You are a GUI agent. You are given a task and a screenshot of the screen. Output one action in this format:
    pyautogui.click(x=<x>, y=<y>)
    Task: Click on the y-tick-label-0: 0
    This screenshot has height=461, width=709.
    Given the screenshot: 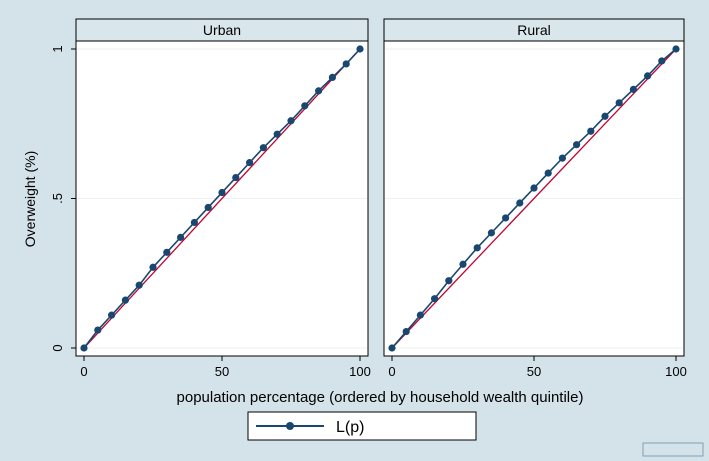 What is the action you would take?
    pyautogui.click(x=57, y=347)
    